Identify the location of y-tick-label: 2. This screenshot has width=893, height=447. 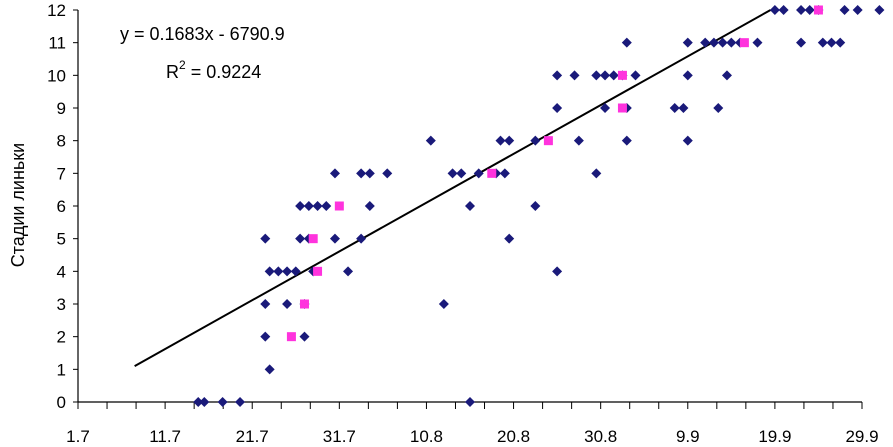
(61, 337).